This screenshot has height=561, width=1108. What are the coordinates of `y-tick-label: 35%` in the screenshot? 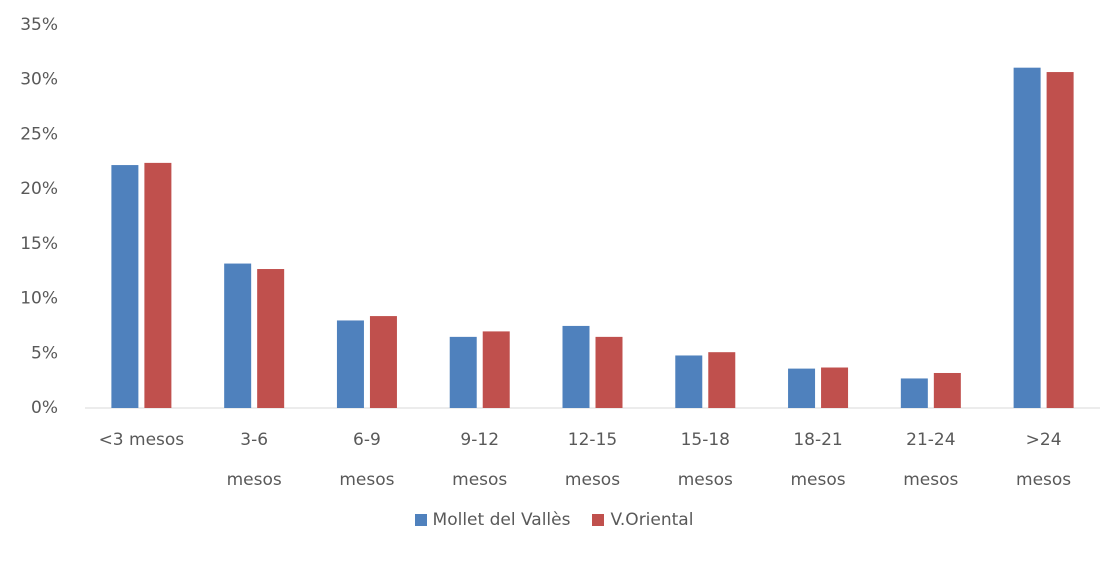 It's located at (39, 25).